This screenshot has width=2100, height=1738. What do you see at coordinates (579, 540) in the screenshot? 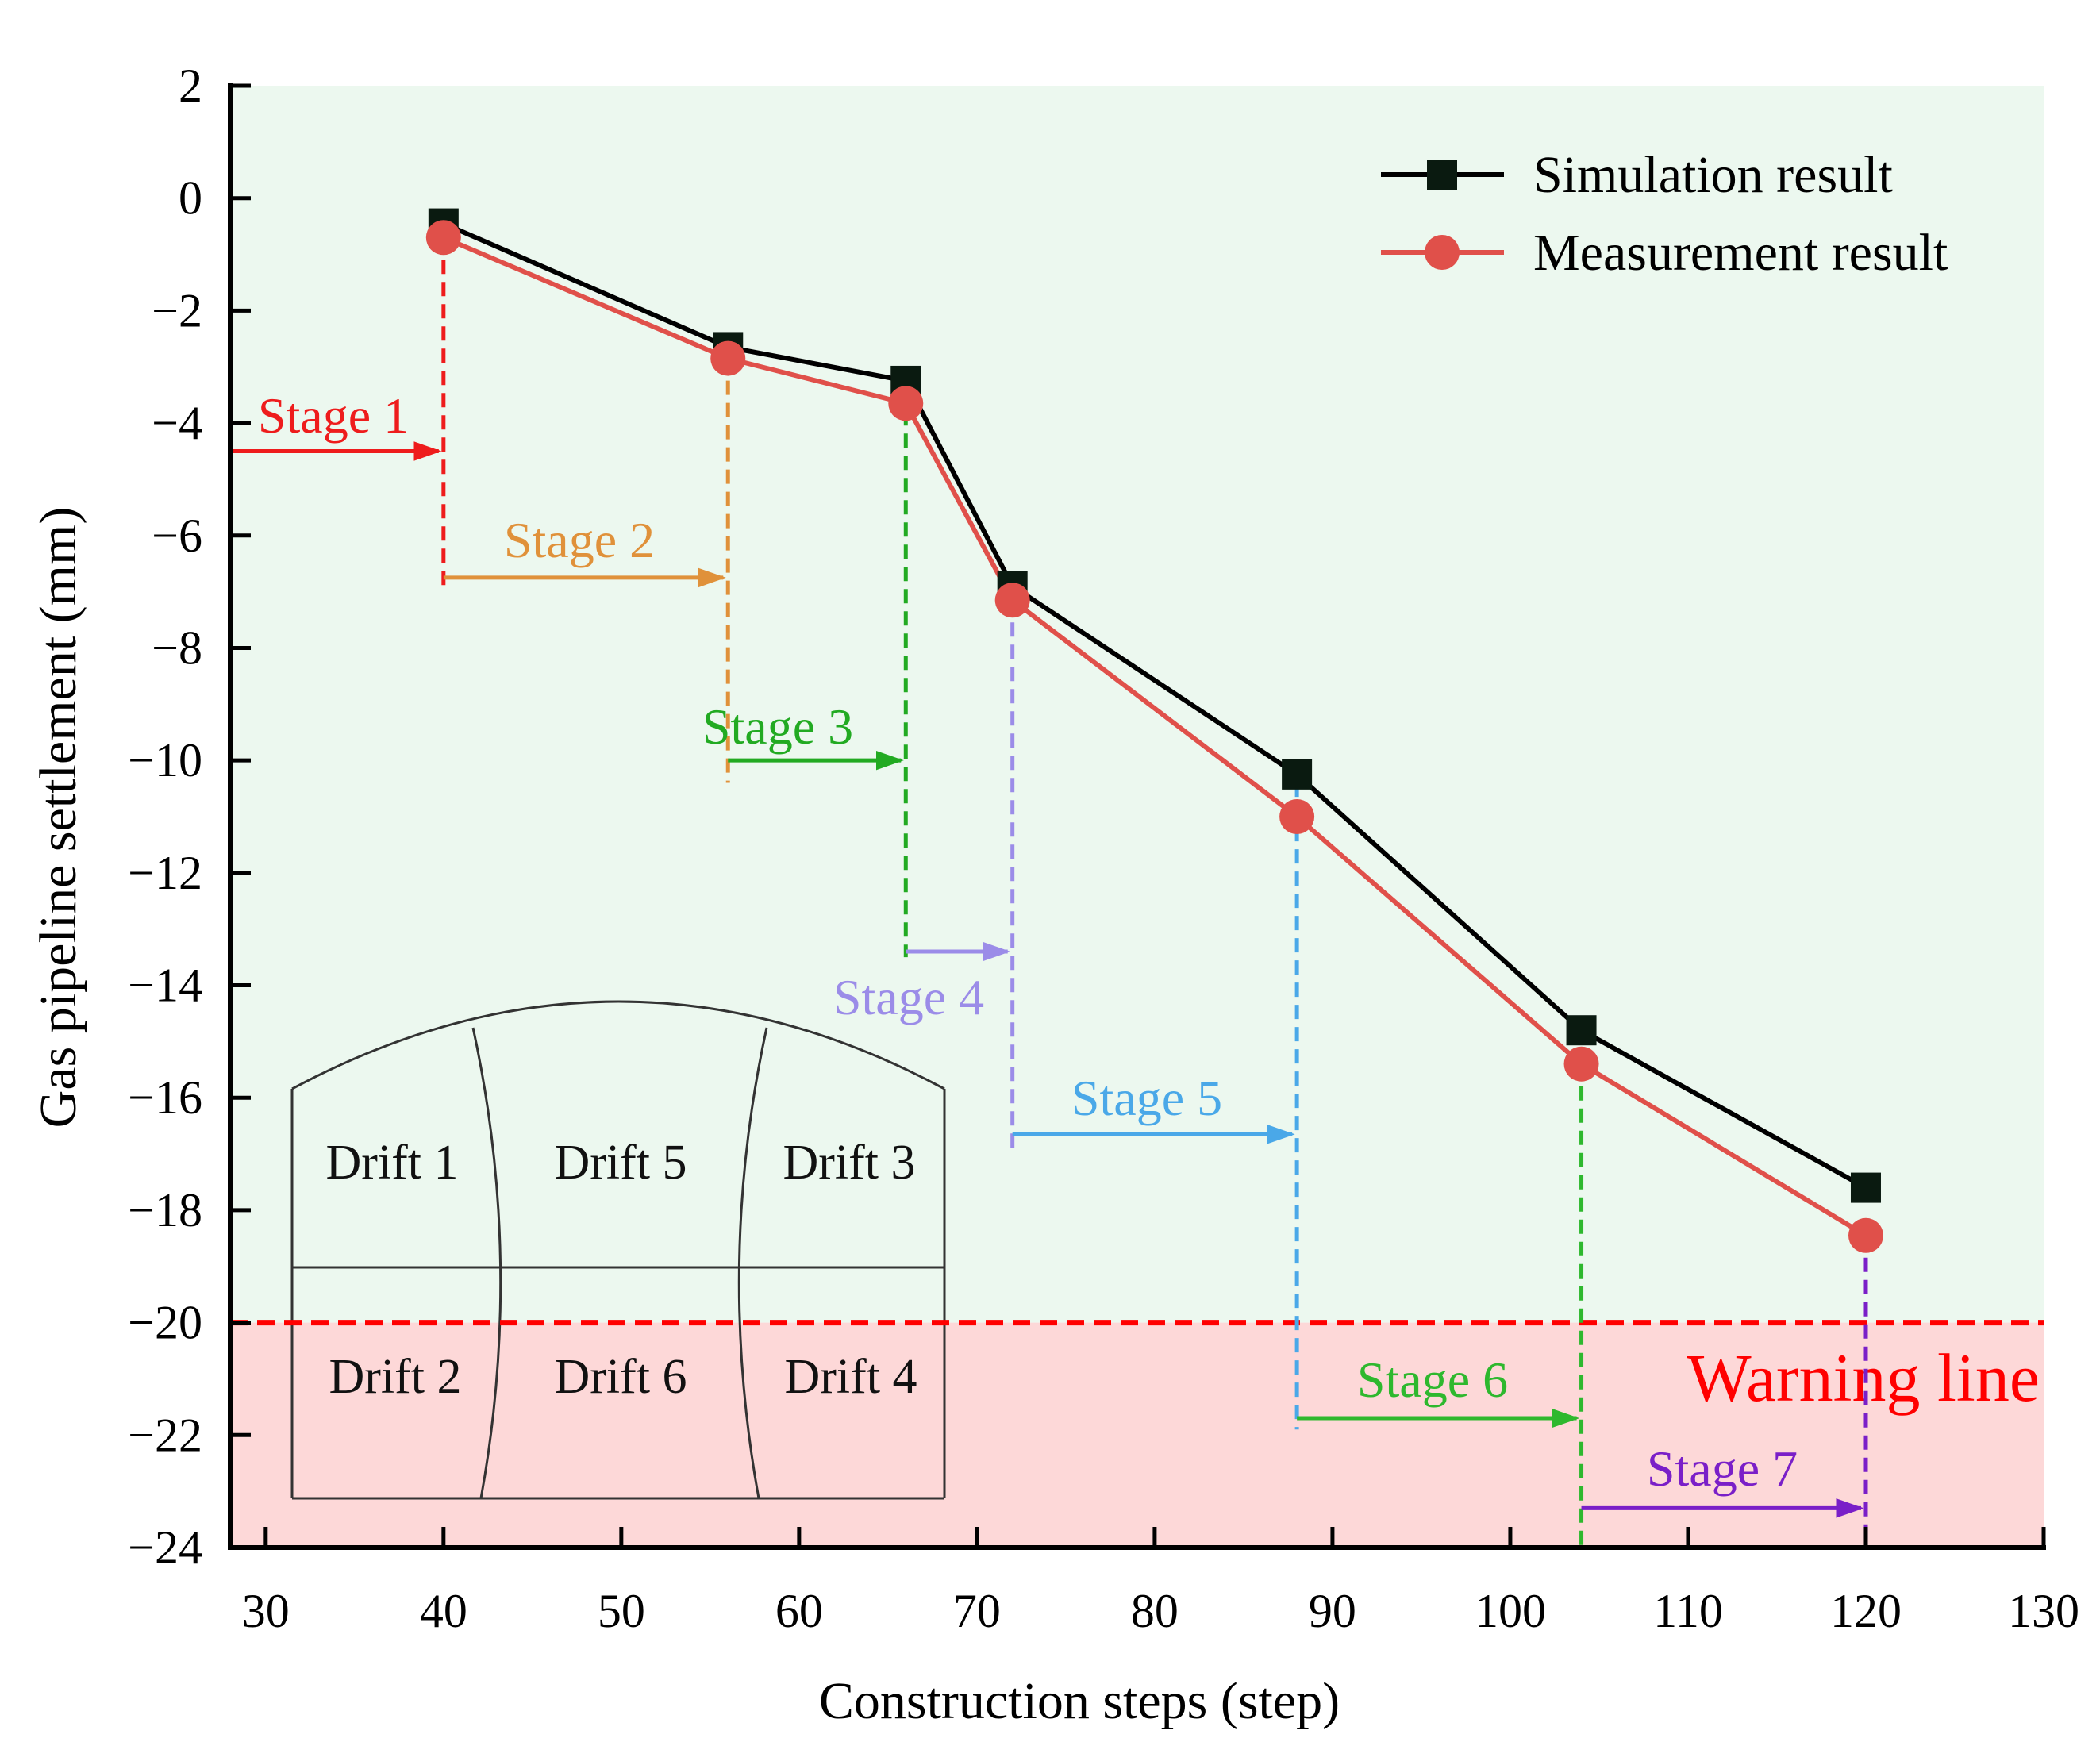
I see `stage-2-label: Stage 2` at bounding box center [579, 540].